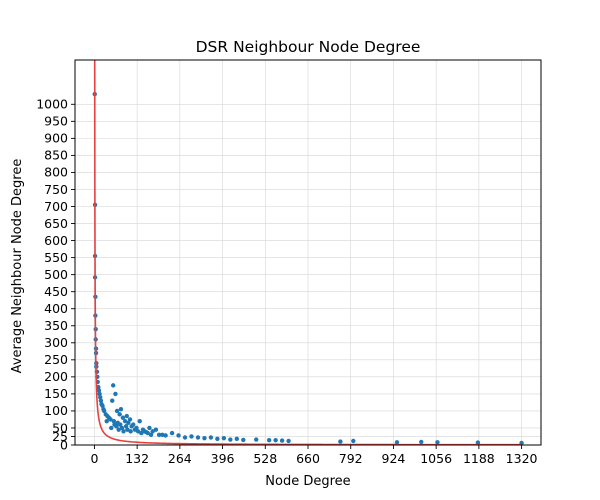 The image size is (600, 500). I want to click on x-tick-label: 660, so click(308, 458).